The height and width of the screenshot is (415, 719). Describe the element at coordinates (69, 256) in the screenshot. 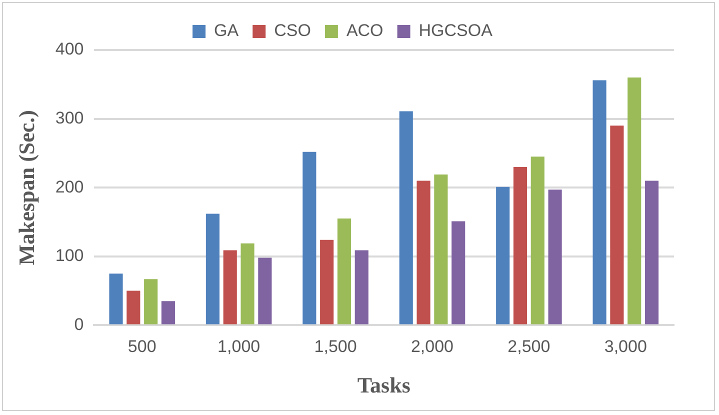

I see `y-tick-label: 100` at that location.